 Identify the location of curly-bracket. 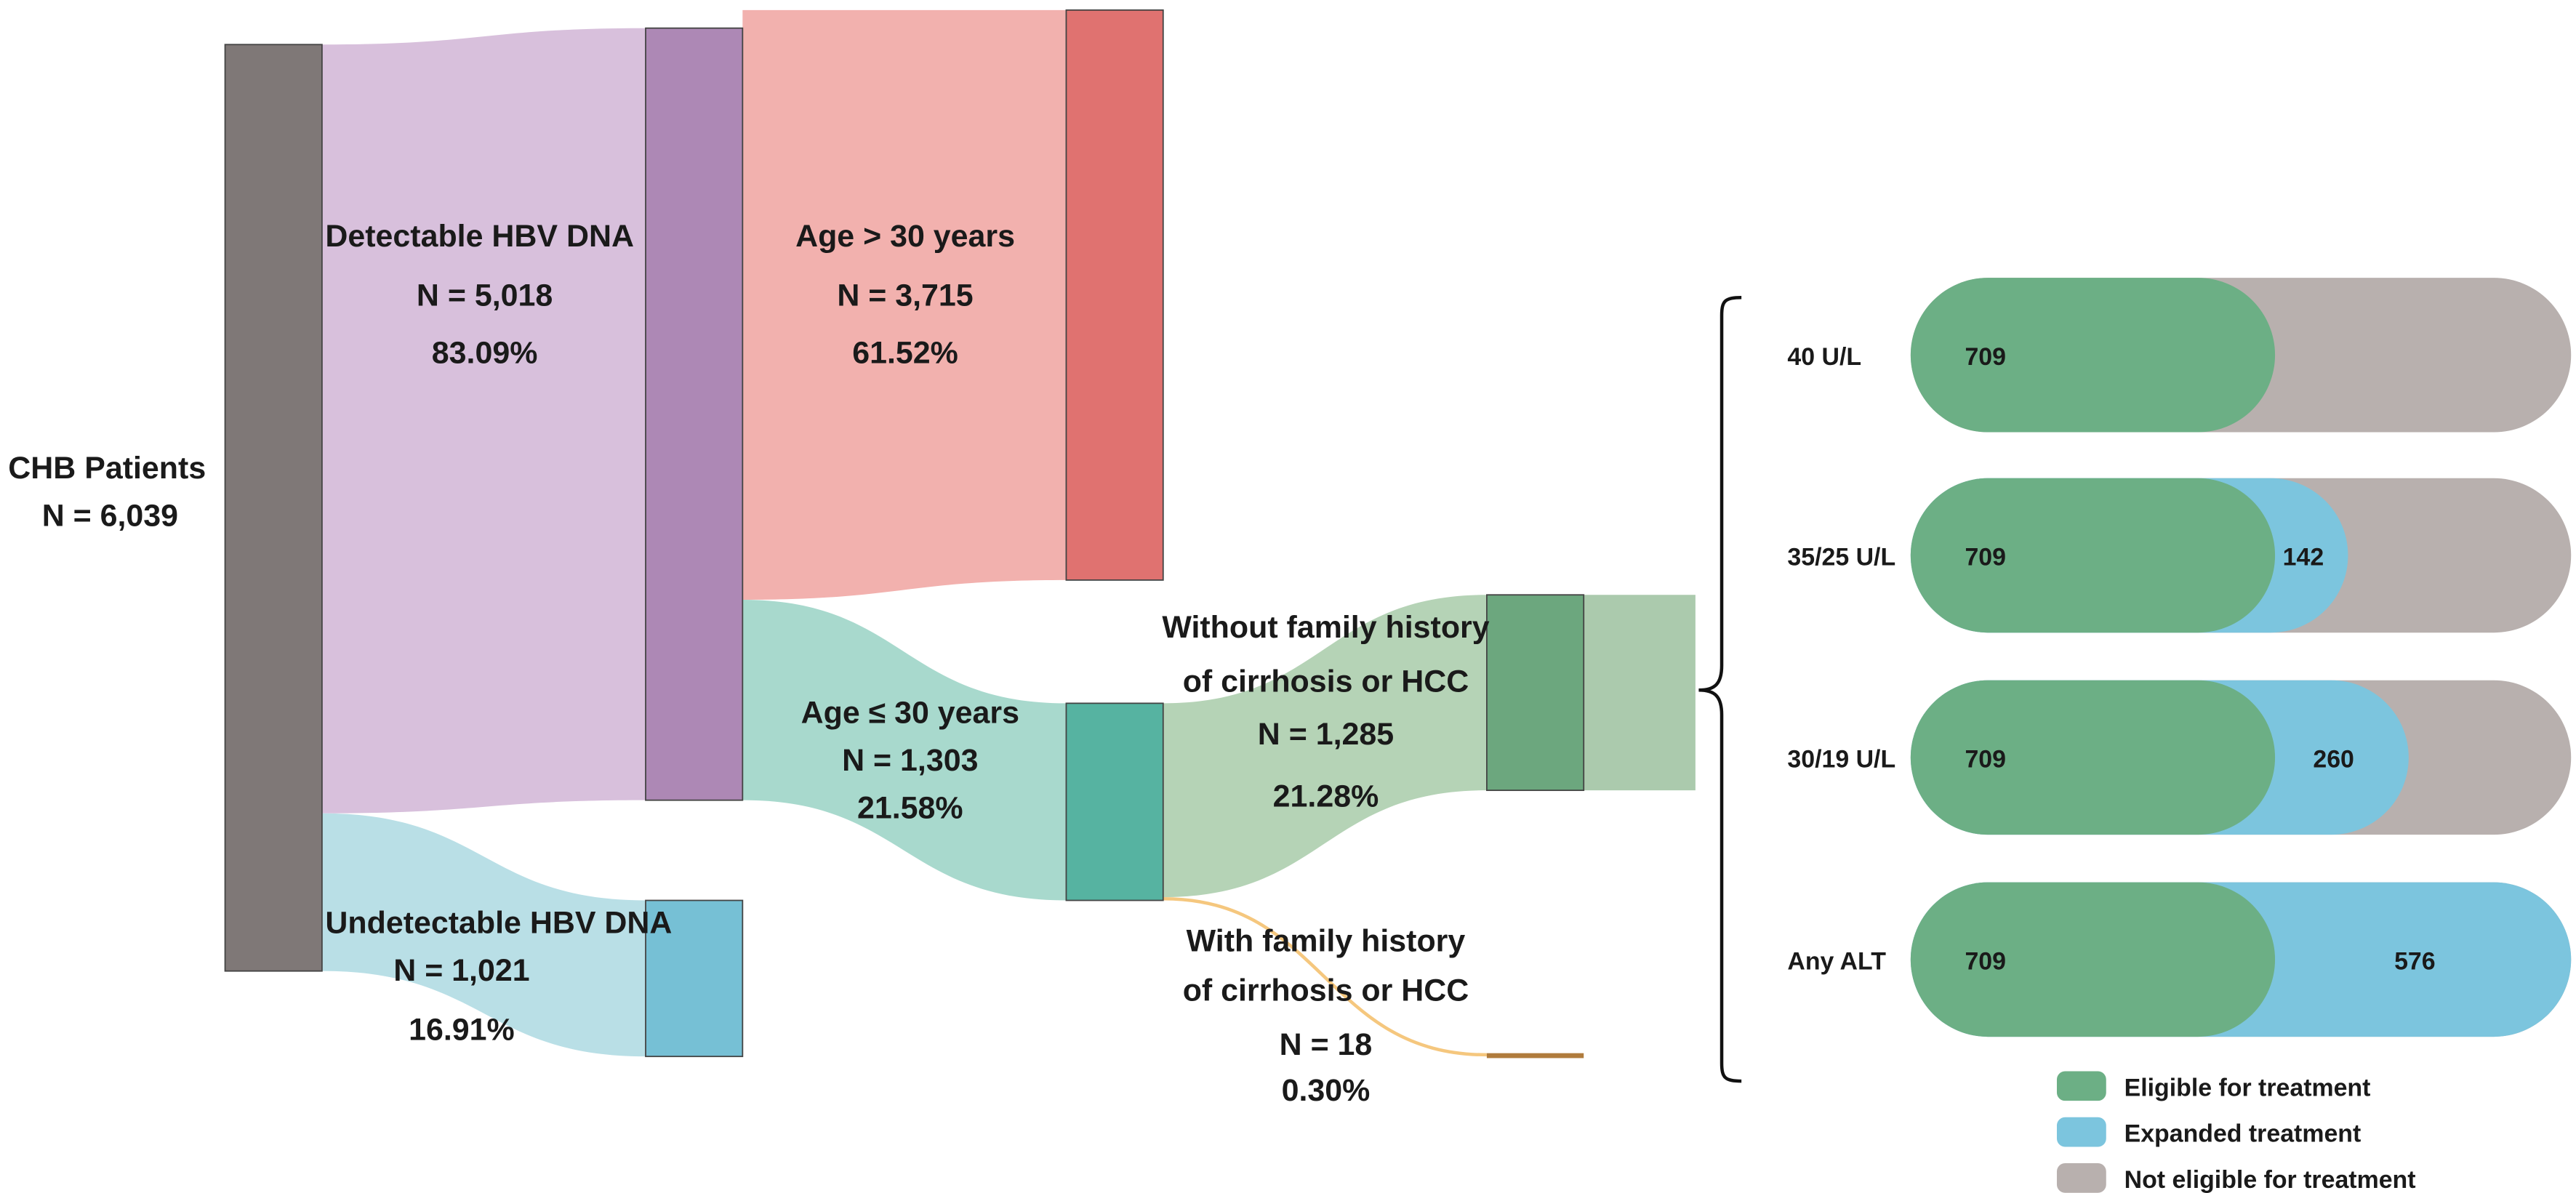
(1720, 689).